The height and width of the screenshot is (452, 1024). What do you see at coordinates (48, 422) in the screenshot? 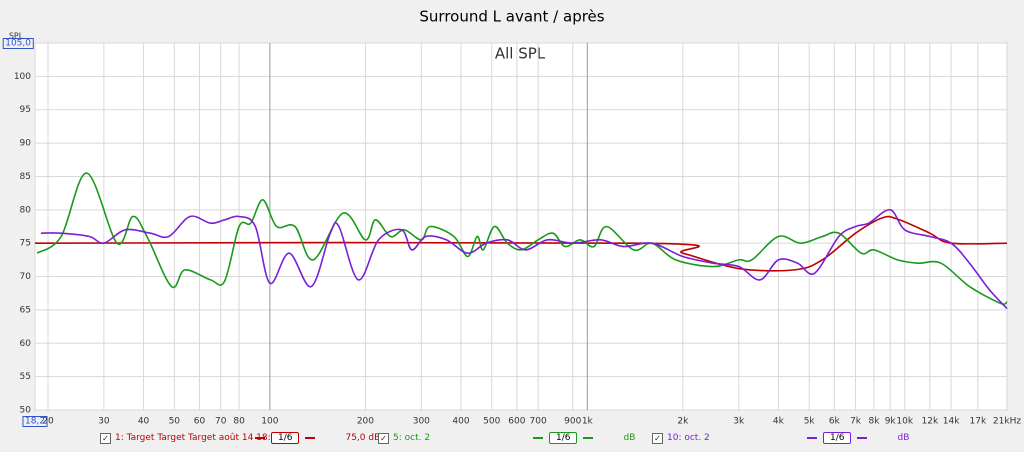
I see `x-tick-label: 20` at bounding box center [48, 422].